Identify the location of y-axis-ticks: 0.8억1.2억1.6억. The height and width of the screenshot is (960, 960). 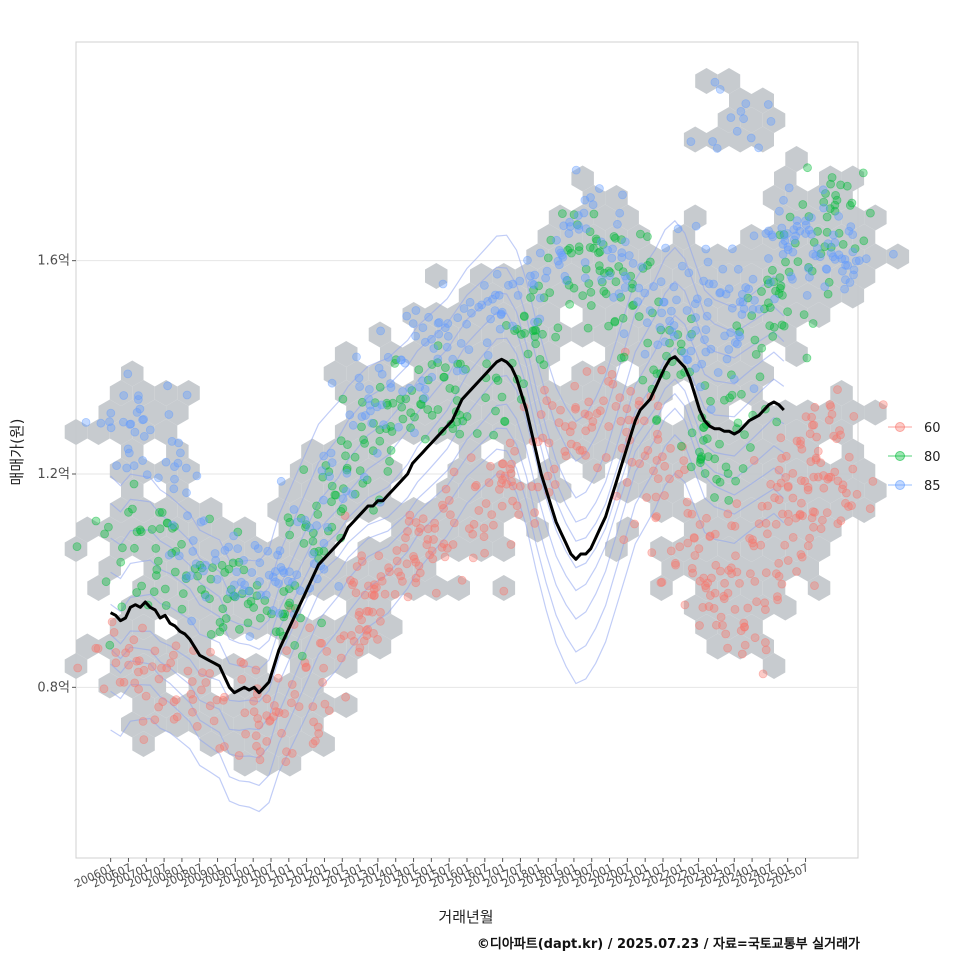
(56, 474).